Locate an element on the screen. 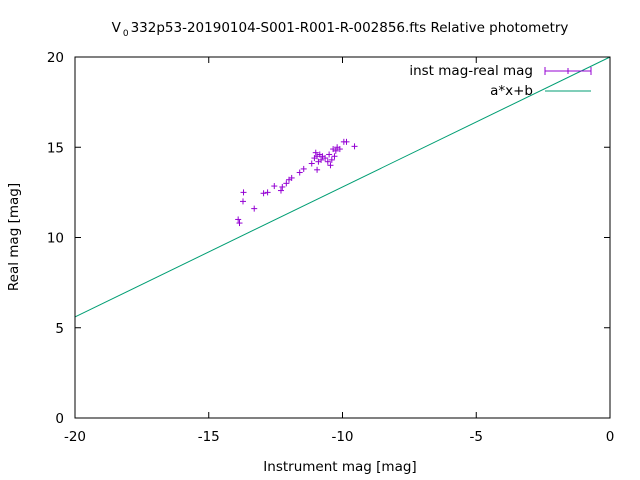  x-tick-label: -15 is located at coordinates (209, 437).